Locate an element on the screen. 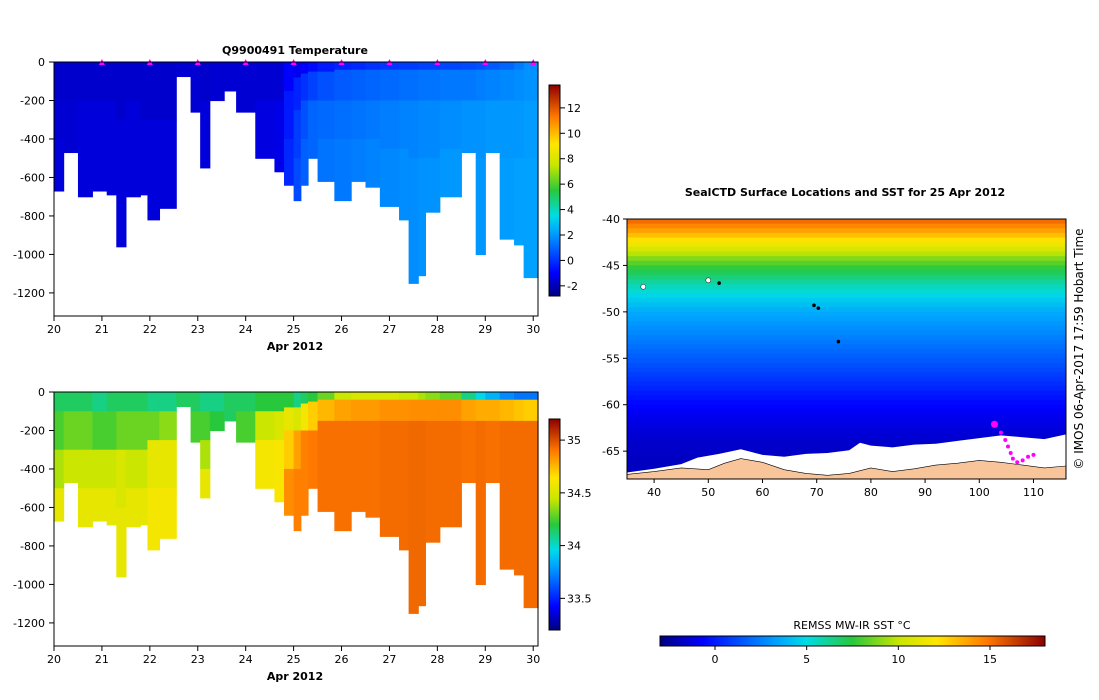 This screenshot has width=1099, height=700. y-tick-label: -65 is located at coordinates (611, 451).